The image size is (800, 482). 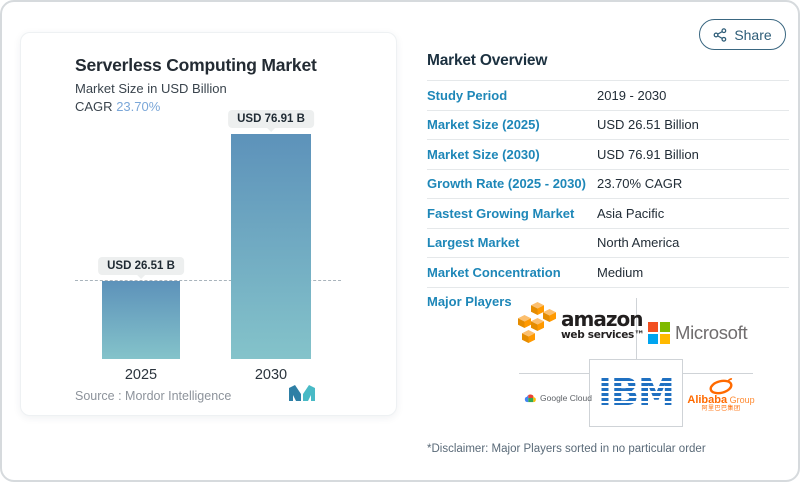 What do you see at coordinates (721, 386) in the screenshot?
I see `alibaba-mark-icon` at bounding box center [721, 386].